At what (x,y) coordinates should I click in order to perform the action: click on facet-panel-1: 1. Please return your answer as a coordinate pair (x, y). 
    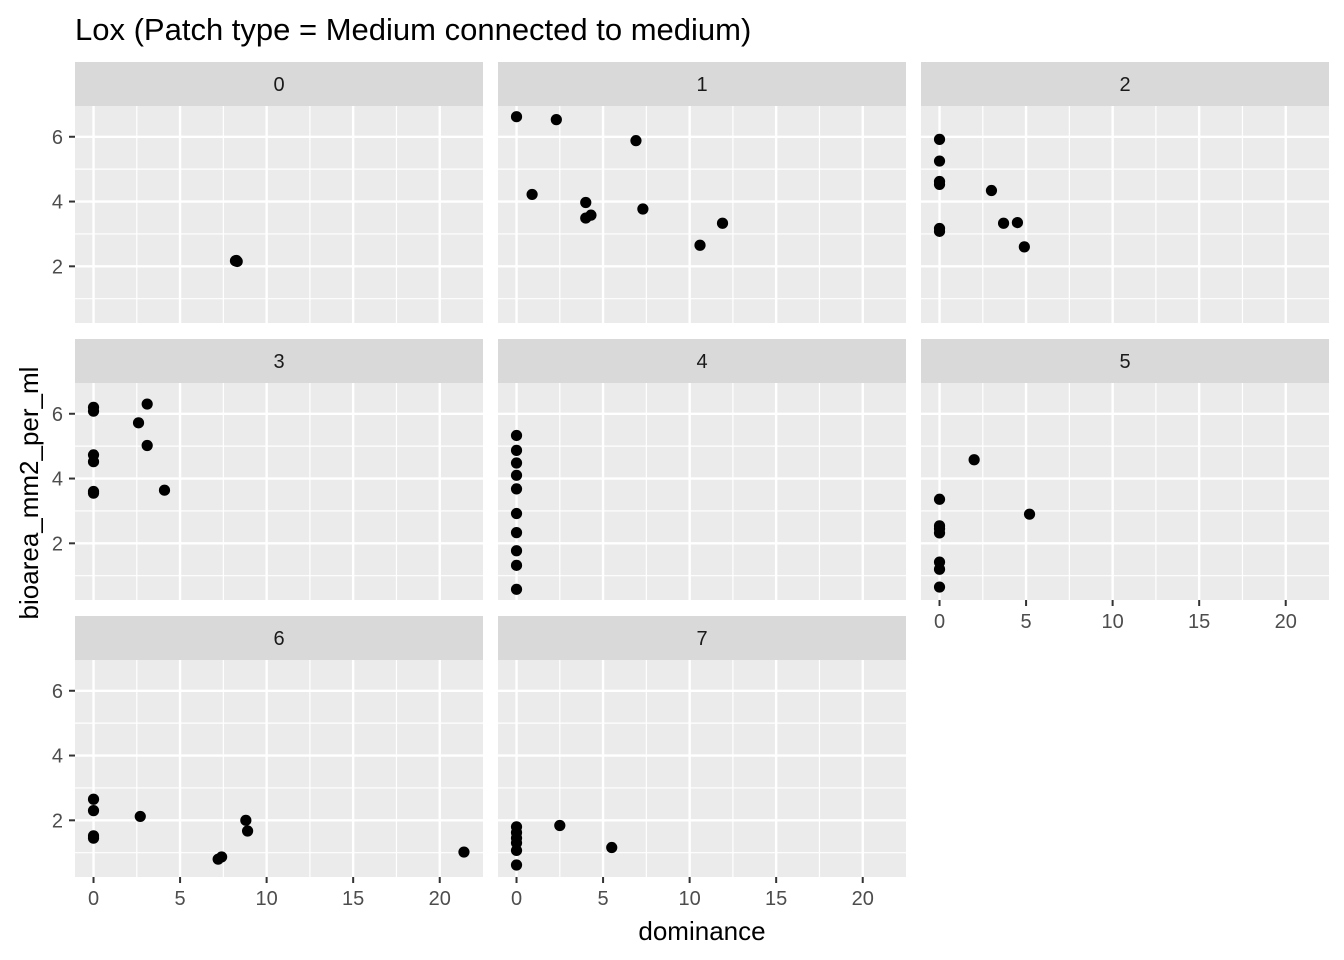
    Looking at the image, I should click on (702, 192).